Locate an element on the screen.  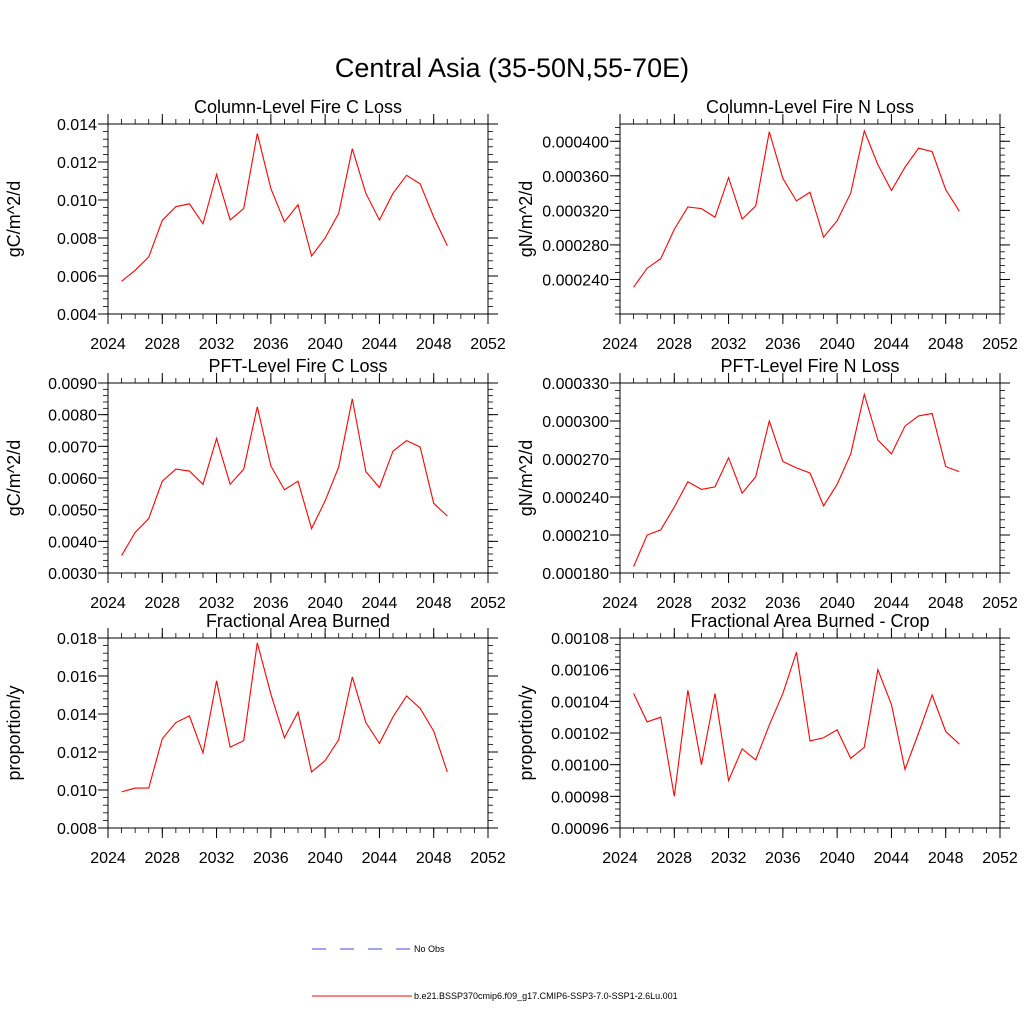
y-tick-label: 0.0080 is located at coordinates (72, 416).